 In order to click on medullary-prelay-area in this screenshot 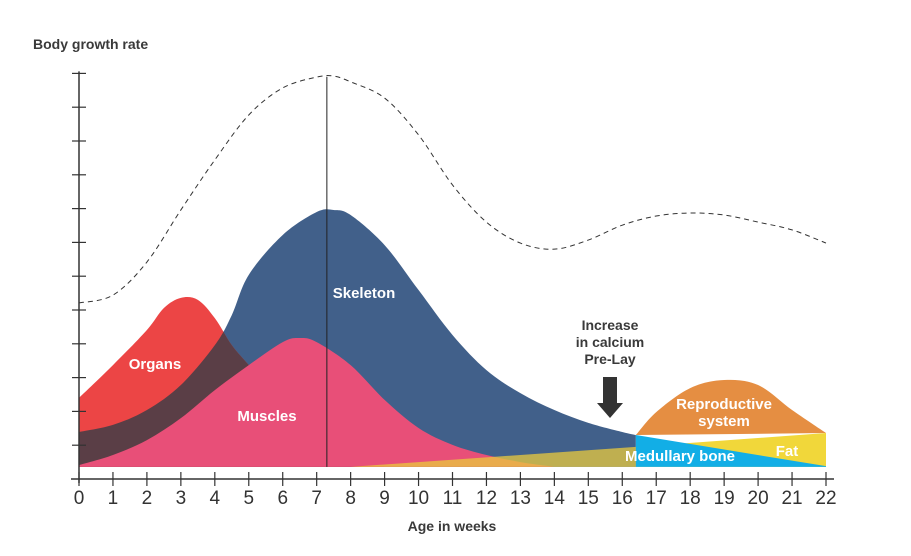, I will do `click(493, 456)`.